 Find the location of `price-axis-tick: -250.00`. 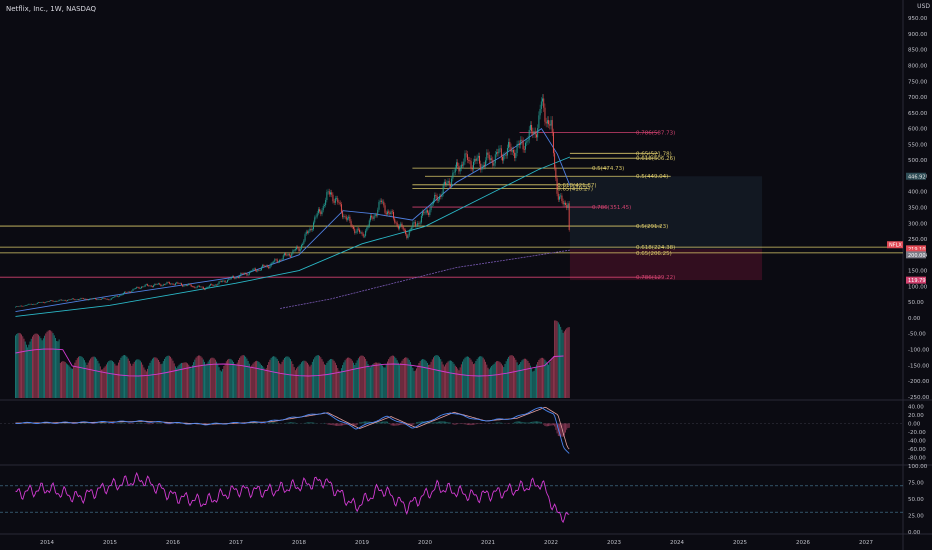

price-axis-tick: -250.00 is located at coordinates (919, 398).